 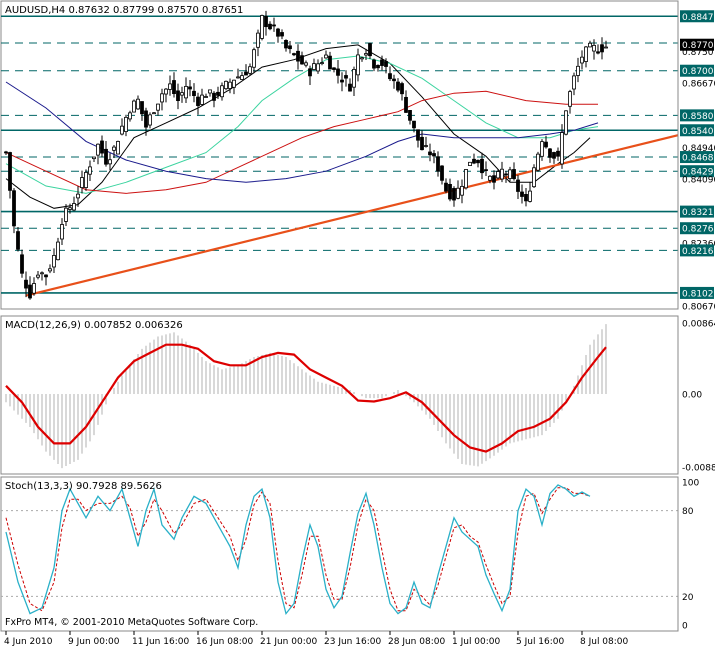 I want to click on current-price-box, so click(x=697, y=44).